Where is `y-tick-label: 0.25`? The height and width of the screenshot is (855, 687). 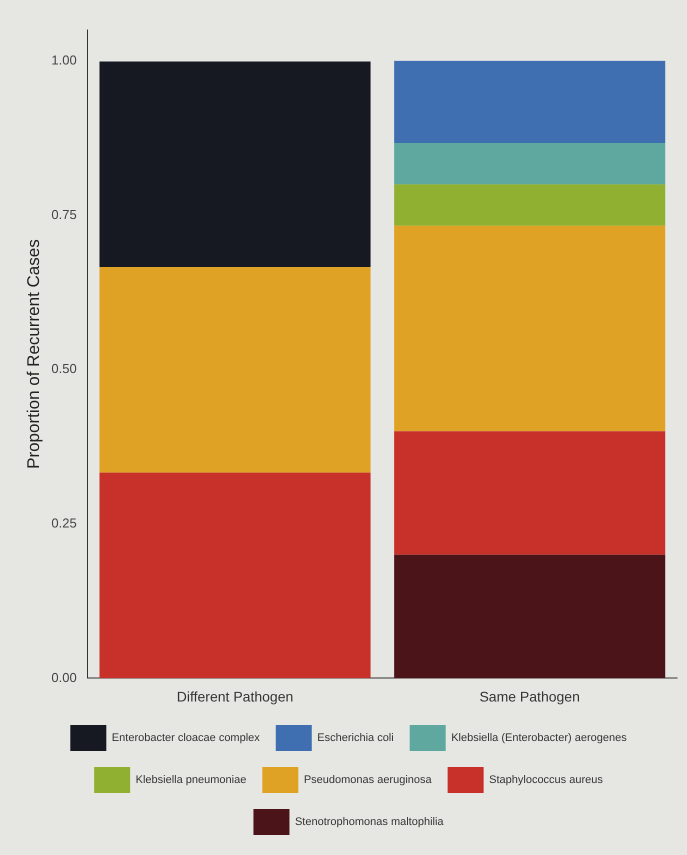
y-tick-label: 0.25 is located at coordinates (64, 522).